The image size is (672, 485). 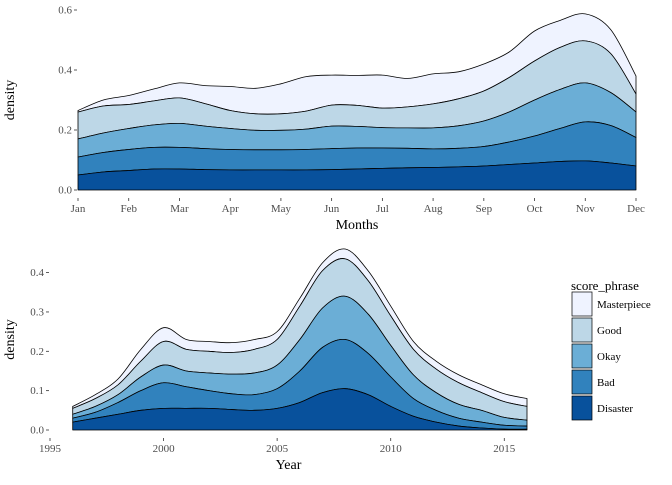 What do you see at coordinates (164, 449) in the screenshot?
I see `x-tick-label: 2000` at bounding box center [164, 449].